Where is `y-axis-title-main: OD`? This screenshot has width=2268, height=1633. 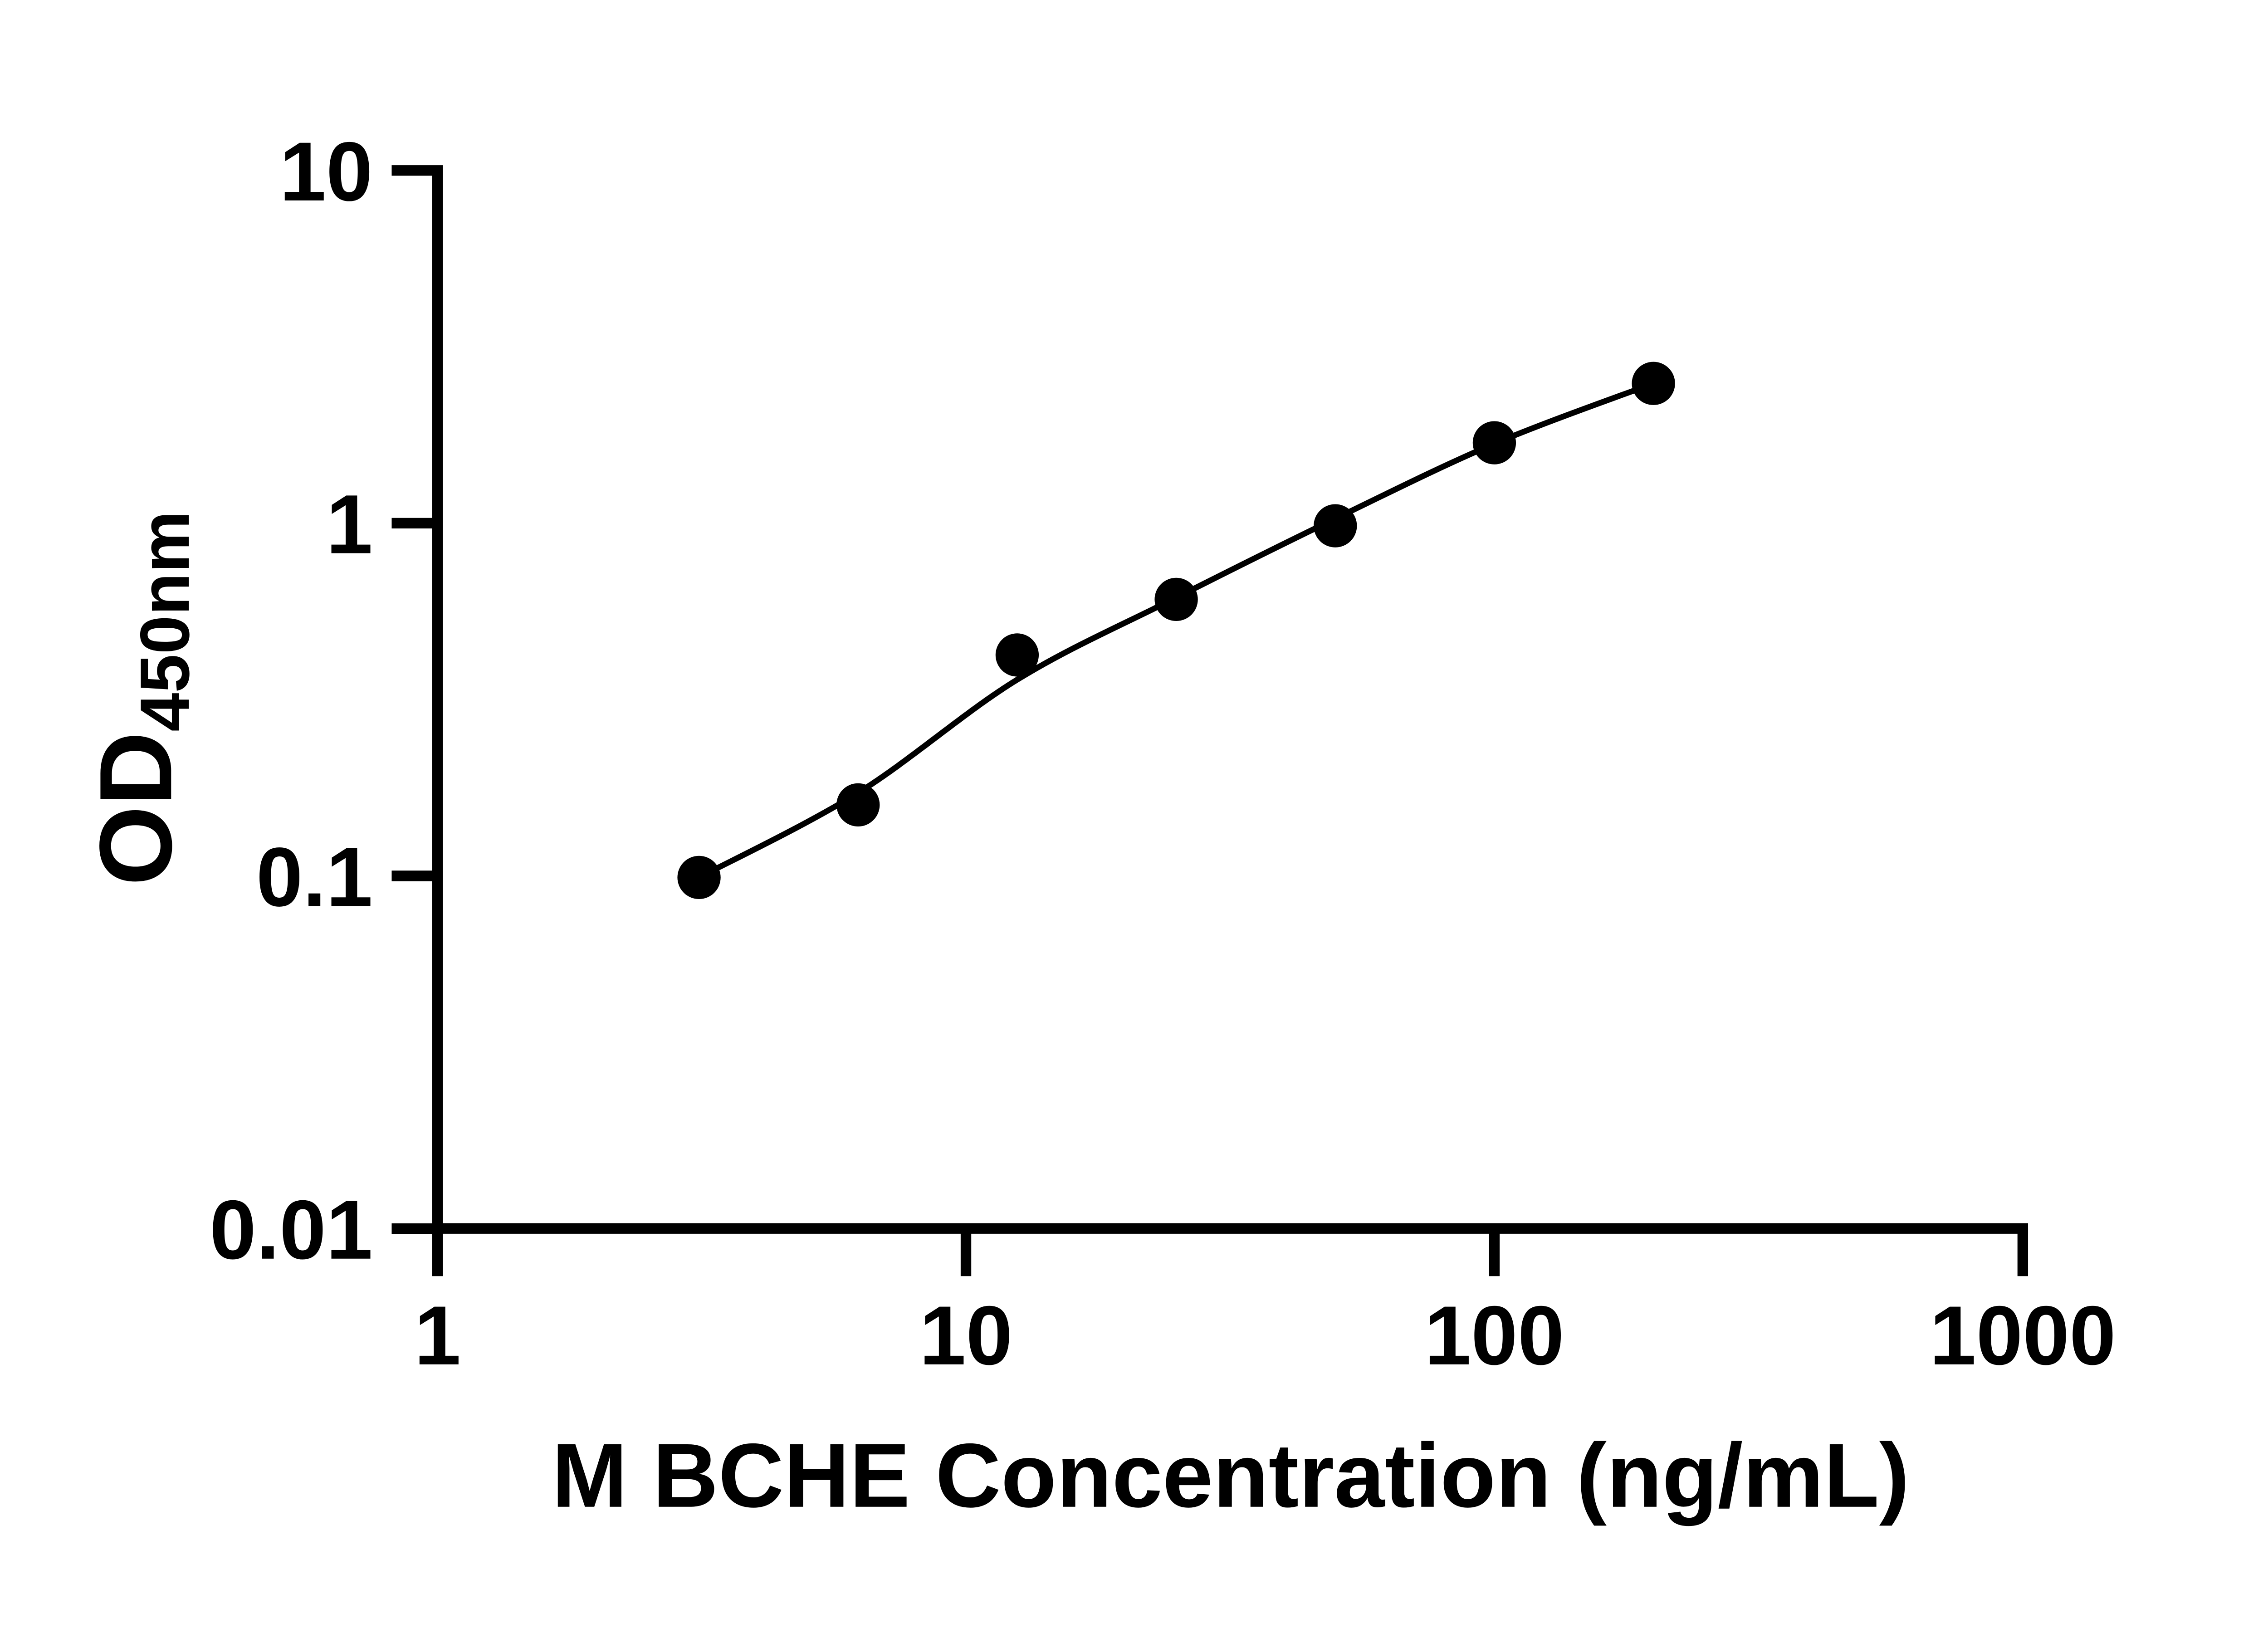
y-axis-title-main: OD is located at coordinates (136, 809).